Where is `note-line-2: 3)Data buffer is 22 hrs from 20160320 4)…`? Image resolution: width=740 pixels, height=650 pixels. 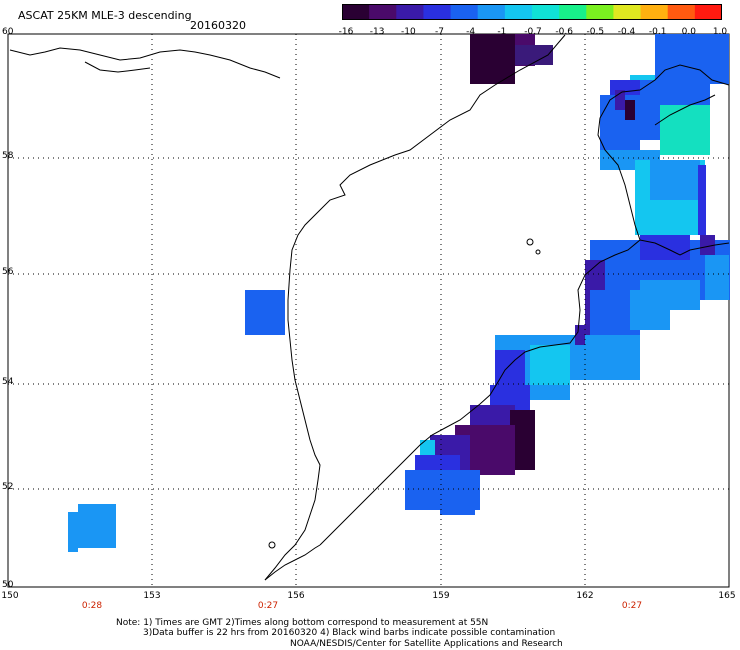 note-line-2: 3)Data buffer is 22 hrs from 20160320 4)… is located at coordinates (349, 633).